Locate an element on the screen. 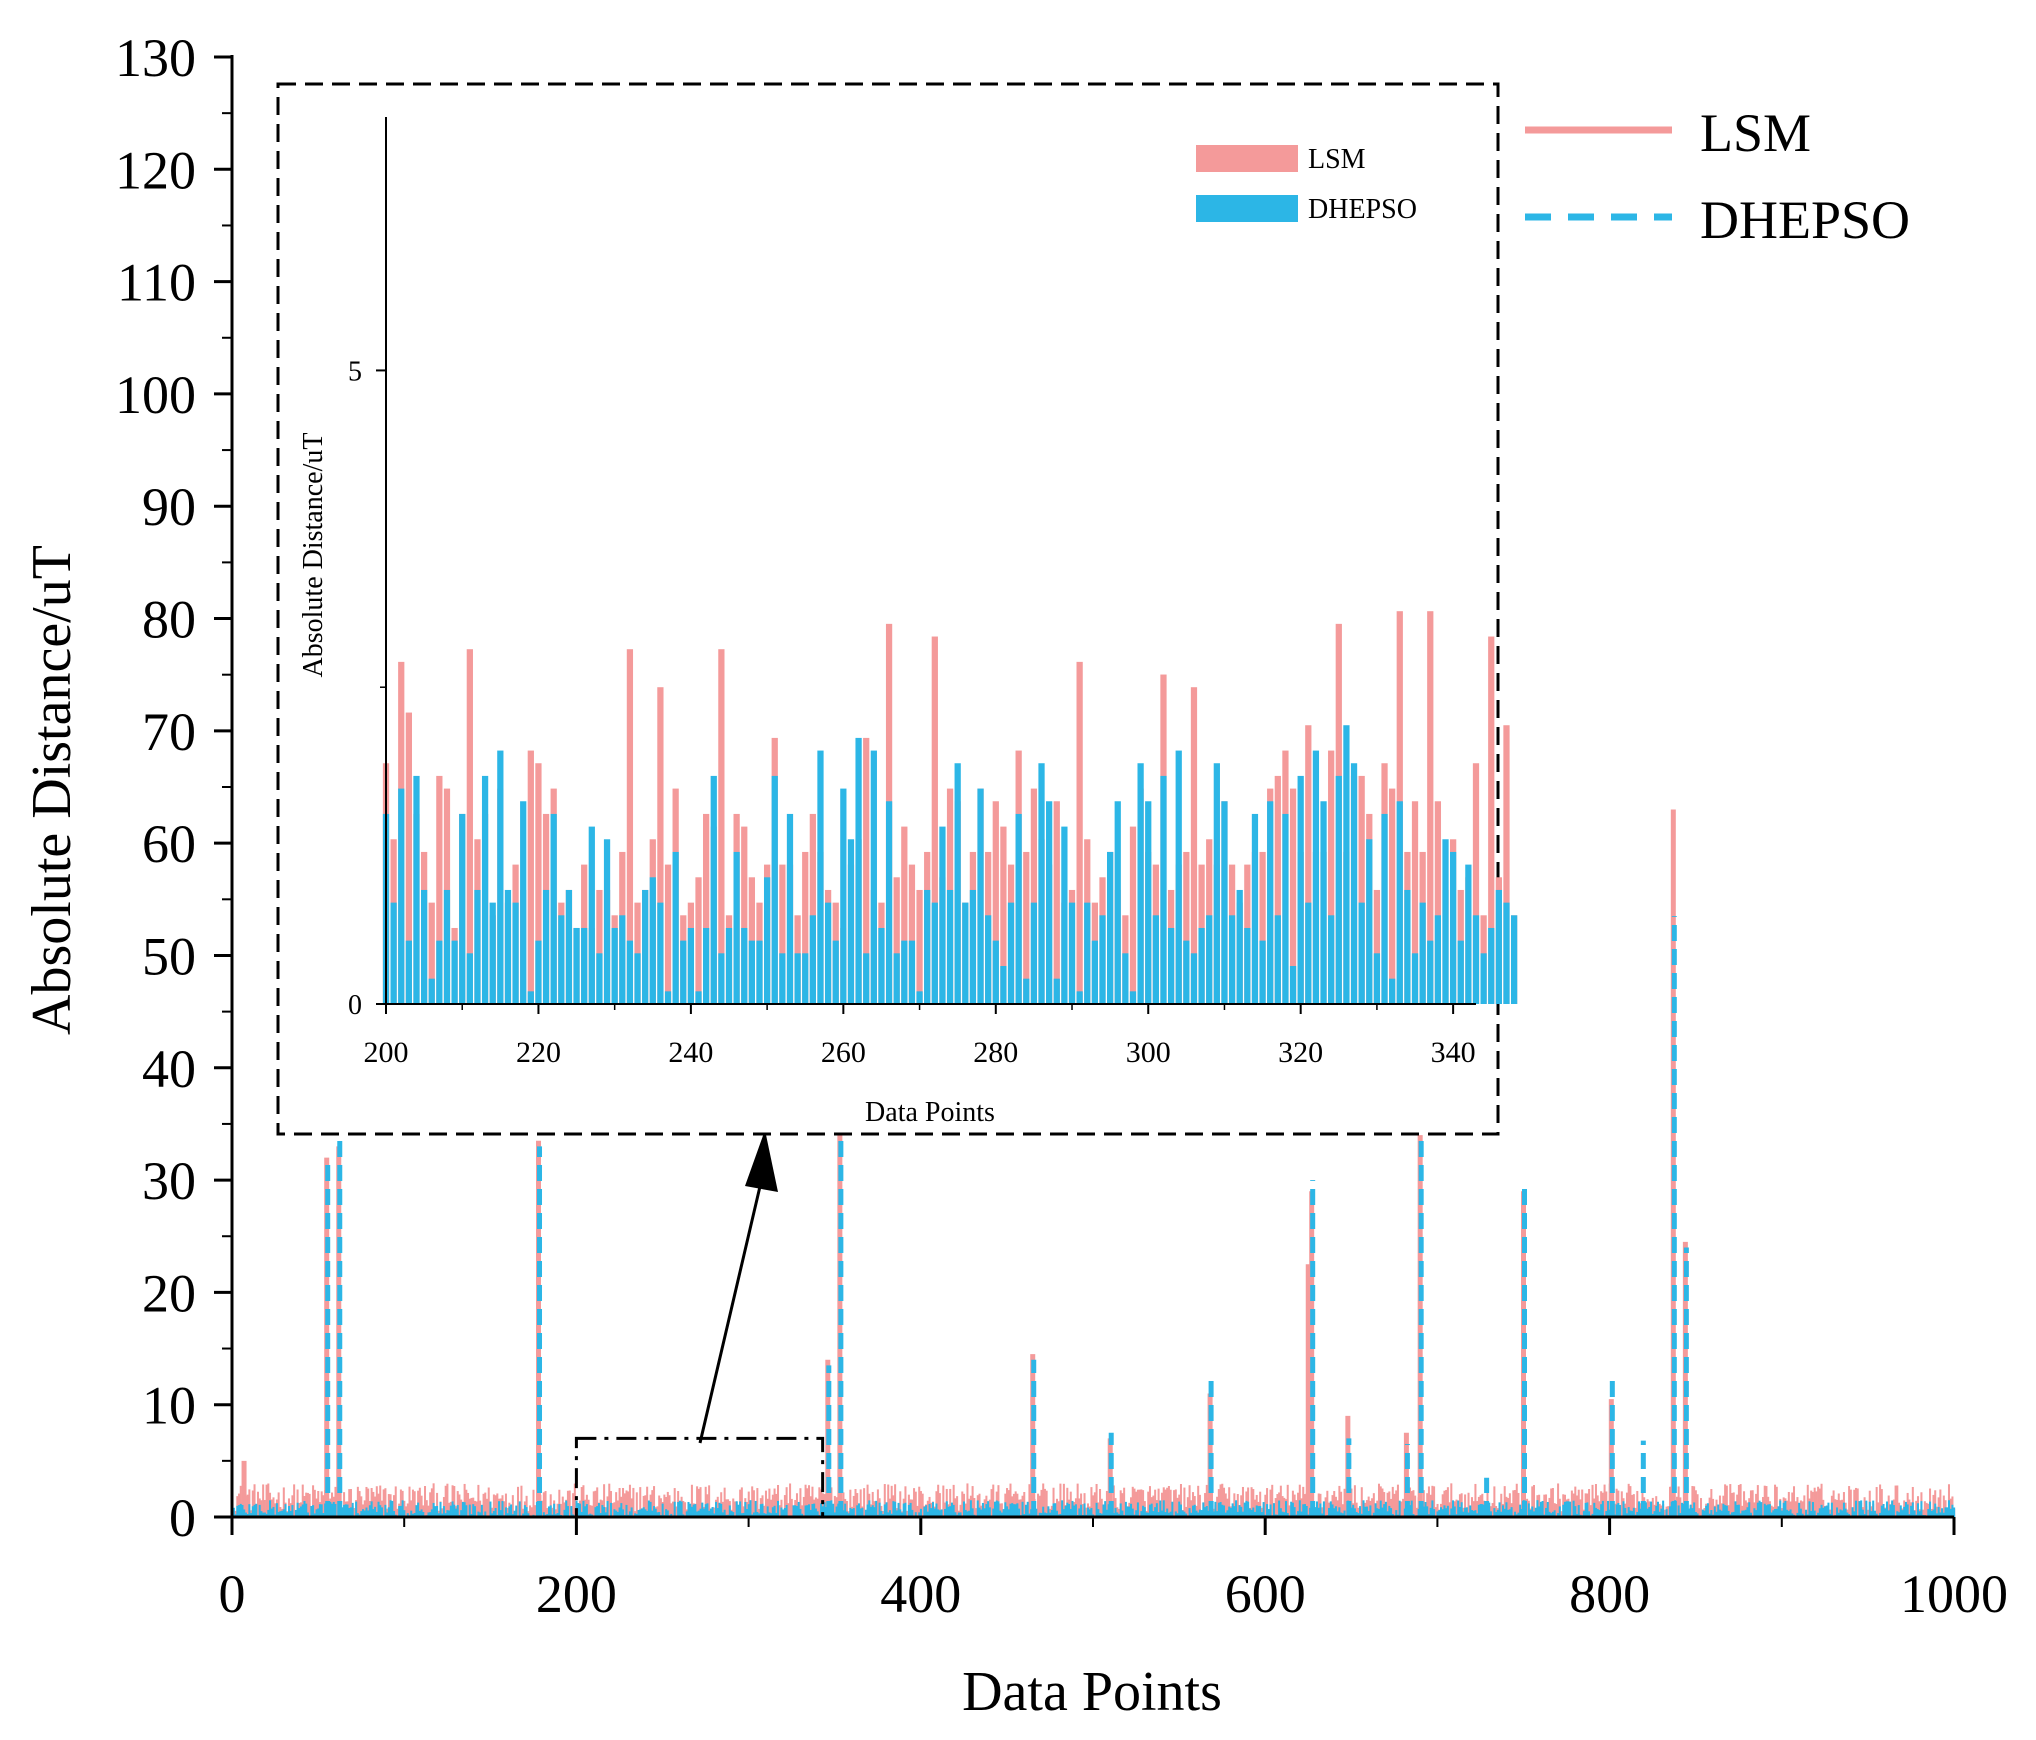  main-y-axis-label: Absolute Distance/uT is located at coordinates (52, 790).